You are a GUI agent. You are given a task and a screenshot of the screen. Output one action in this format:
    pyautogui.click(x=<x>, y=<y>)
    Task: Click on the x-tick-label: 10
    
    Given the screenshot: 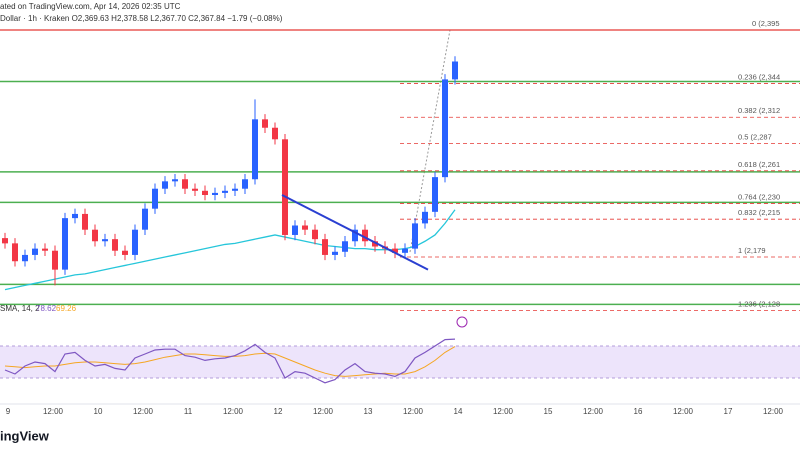 What is the action you would take?
    pyautogui.click(x=98, y=411)
    